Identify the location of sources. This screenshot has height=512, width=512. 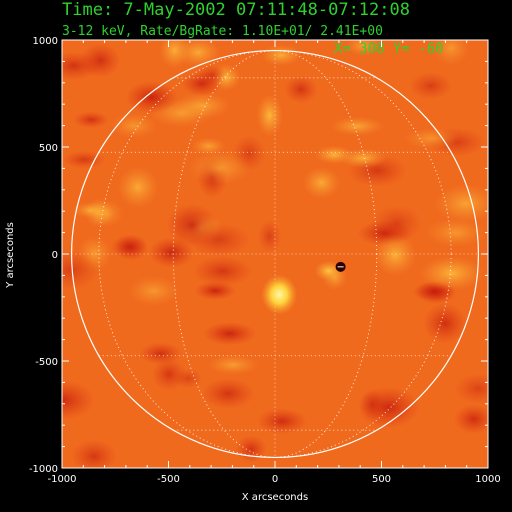
(303, 287).